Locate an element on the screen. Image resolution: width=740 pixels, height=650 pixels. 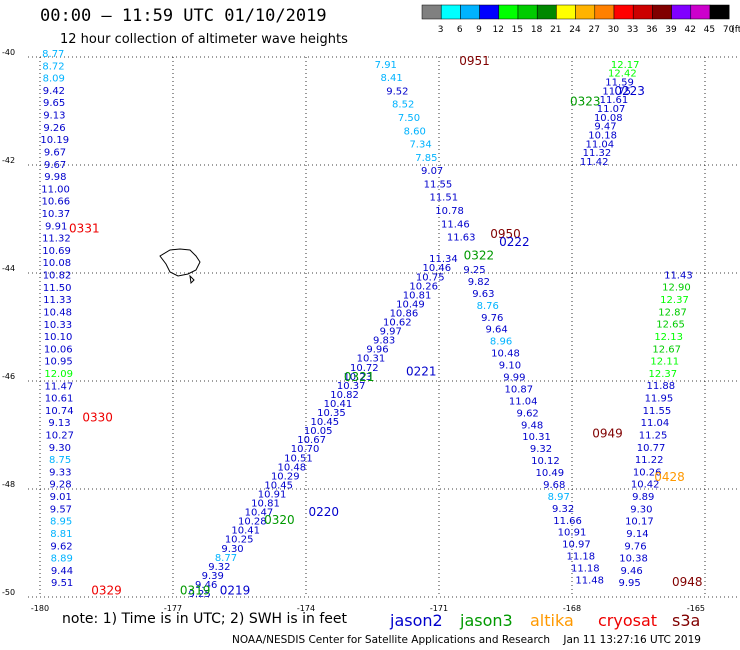
swh-value-label: 11.22 is located at coordinates (649, 460).